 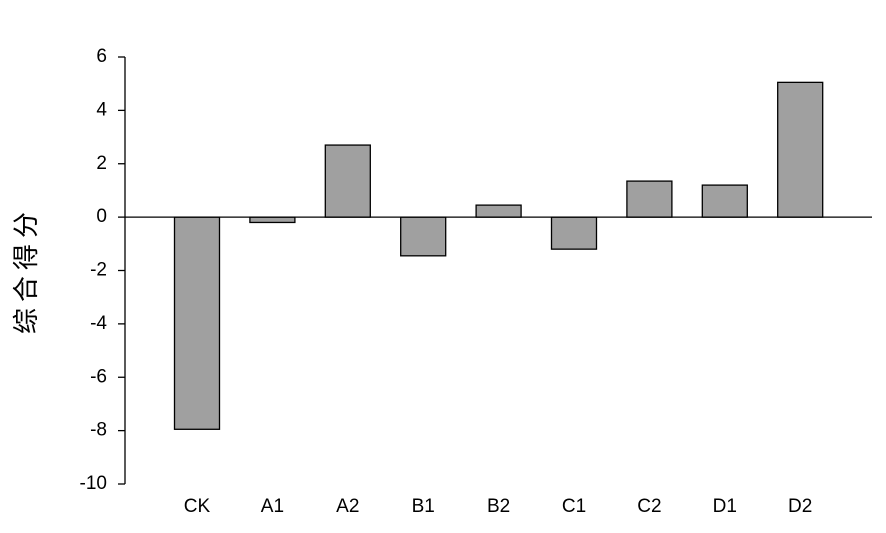 What do you see at coordinates (98, 270) in the screenshot?
I see `y-tick-label: -2` at bounding box center [98, 270].